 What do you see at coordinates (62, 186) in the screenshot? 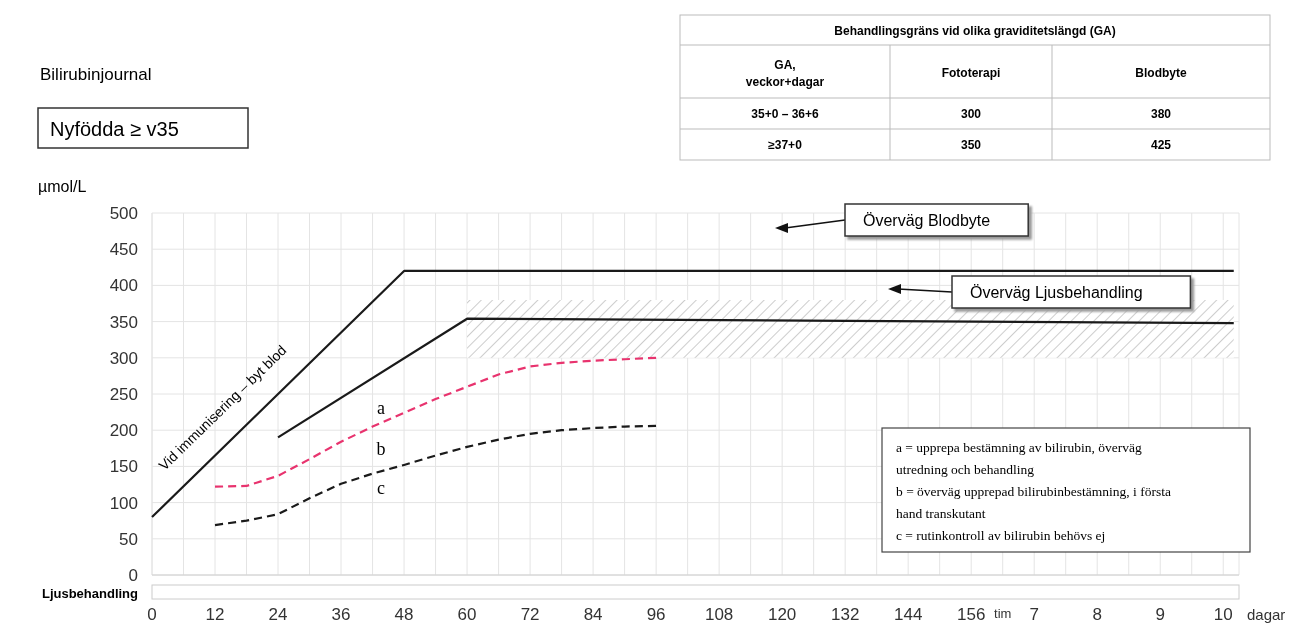
I see `y-axis-title: µmol/L` at bounding box center [62, 186].